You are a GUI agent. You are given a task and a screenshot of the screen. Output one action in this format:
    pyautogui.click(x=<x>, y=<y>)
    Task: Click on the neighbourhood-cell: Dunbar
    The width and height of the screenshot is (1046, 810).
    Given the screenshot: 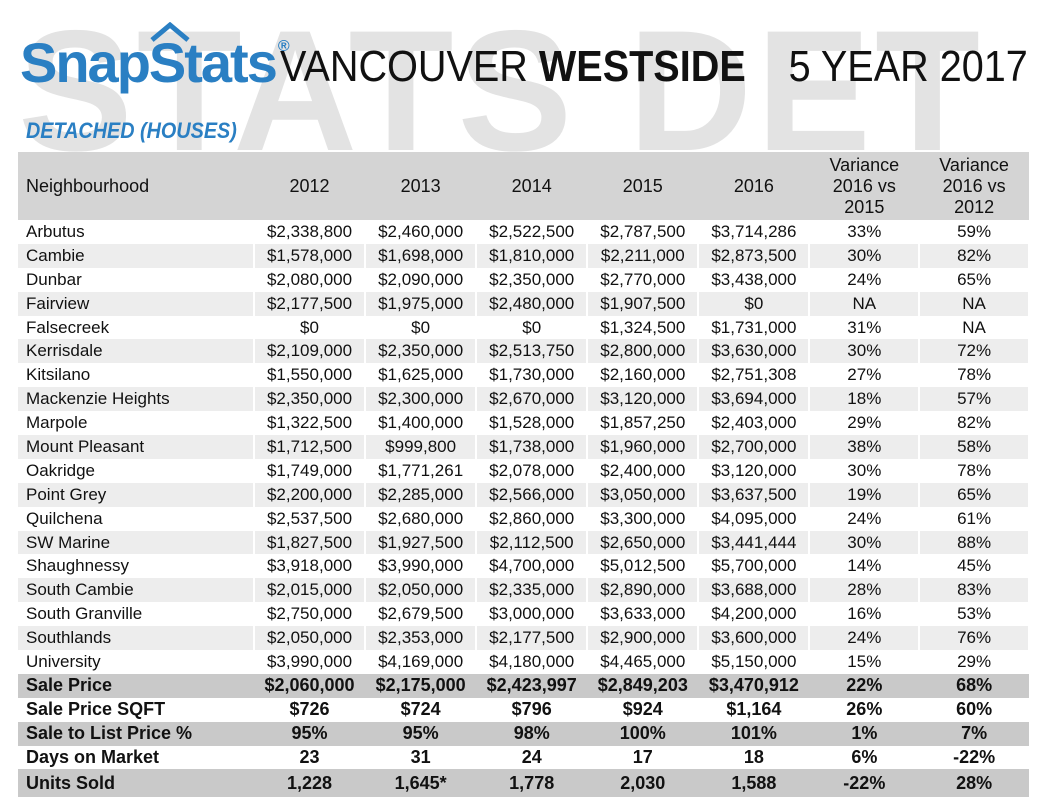 What is the action you would take?
    pyautogui.click(x=136, y=279)
    